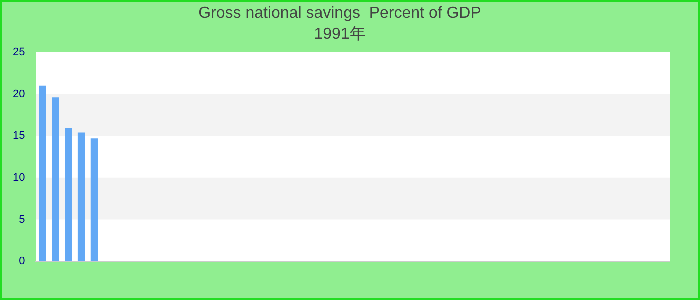 The height and width of the screenshot is (300, 700). I want to click on y-tick-label: 0, so click(22, 262).